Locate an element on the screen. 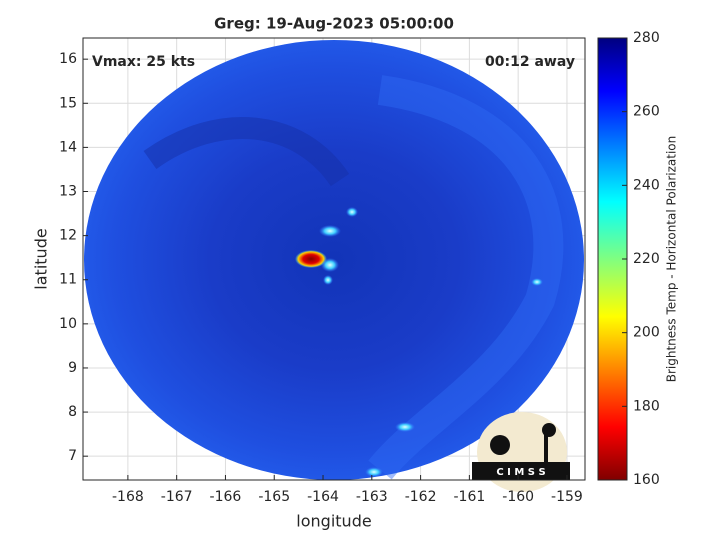 This screenshot has width=720, height=540. y-axis-label: latitude is located at coordinates (41, 258).